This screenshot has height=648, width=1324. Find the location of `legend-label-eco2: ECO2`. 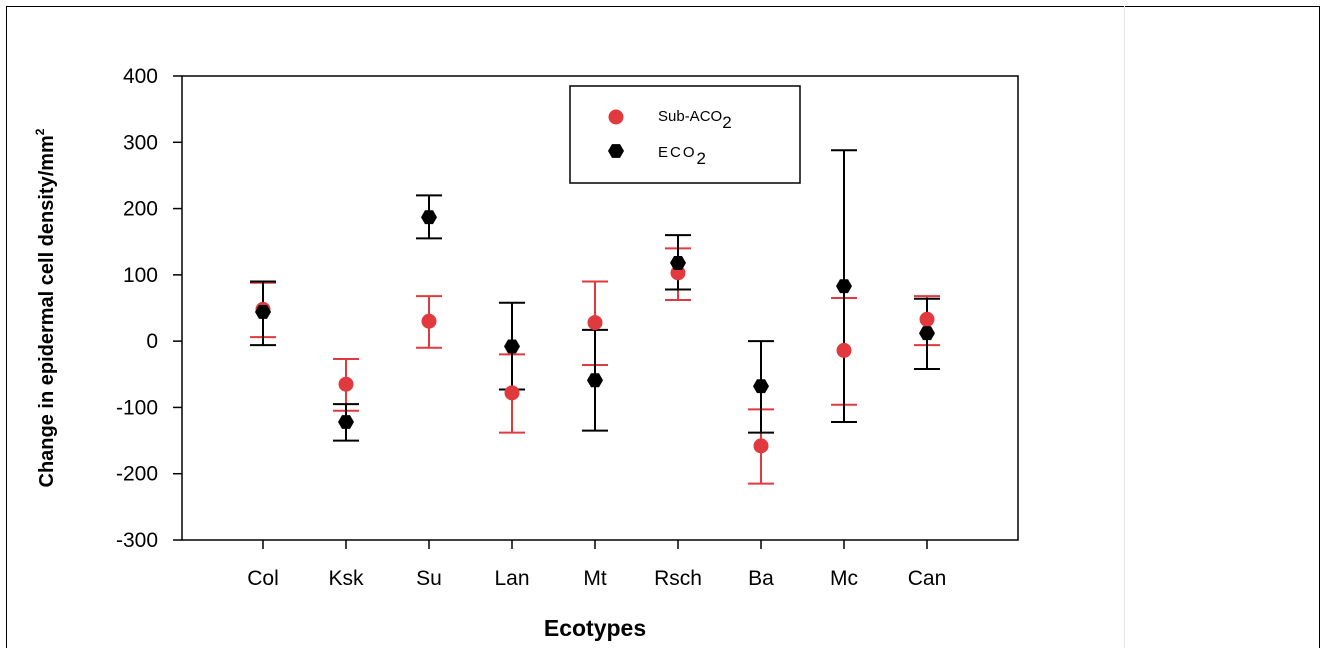

legend-label-eco2: ECO2 is located at coordinates (683, 156).